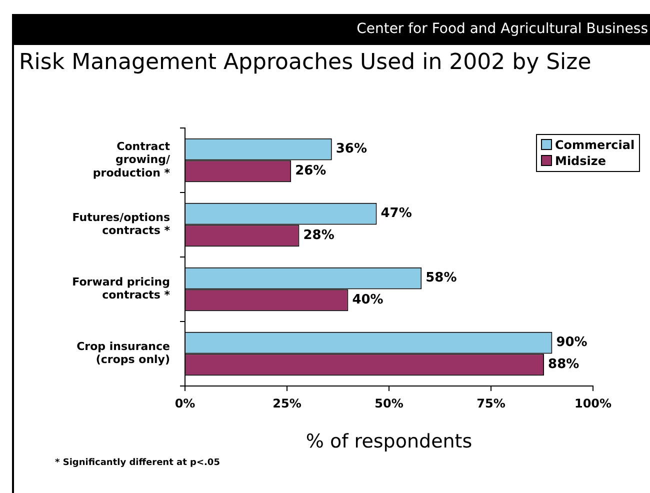 The width and height of the screenshot is (650, 493). Describe the element at coordinates (310, 171) in the screenshot. I see `data-label: 26%` at that location.